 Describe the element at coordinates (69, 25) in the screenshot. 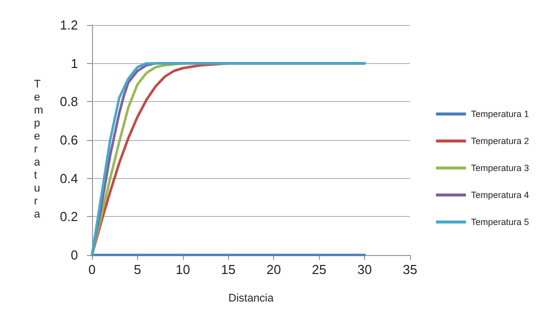

I see `y-tick-label: 1.2` at that location.